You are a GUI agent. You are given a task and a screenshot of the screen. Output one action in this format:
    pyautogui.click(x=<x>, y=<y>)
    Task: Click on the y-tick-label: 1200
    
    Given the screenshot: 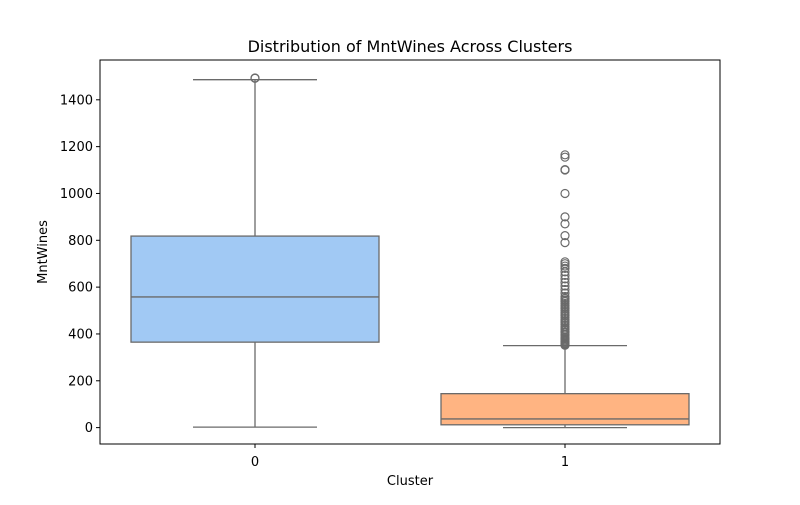 What is the action you would take?
    pyautogui.click(x=76, y=147)
    